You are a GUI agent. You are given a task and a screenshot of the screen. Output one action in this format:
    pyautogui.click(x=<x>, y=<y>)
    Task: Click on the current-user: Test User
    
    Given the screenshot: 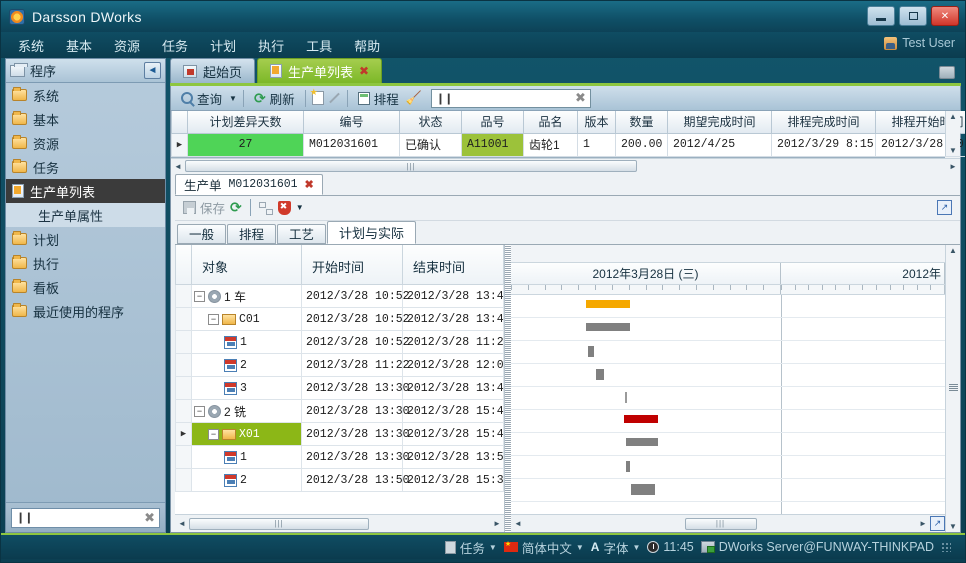 What is the action you would take?
    pyautogui.click(x=919, y=43)
    